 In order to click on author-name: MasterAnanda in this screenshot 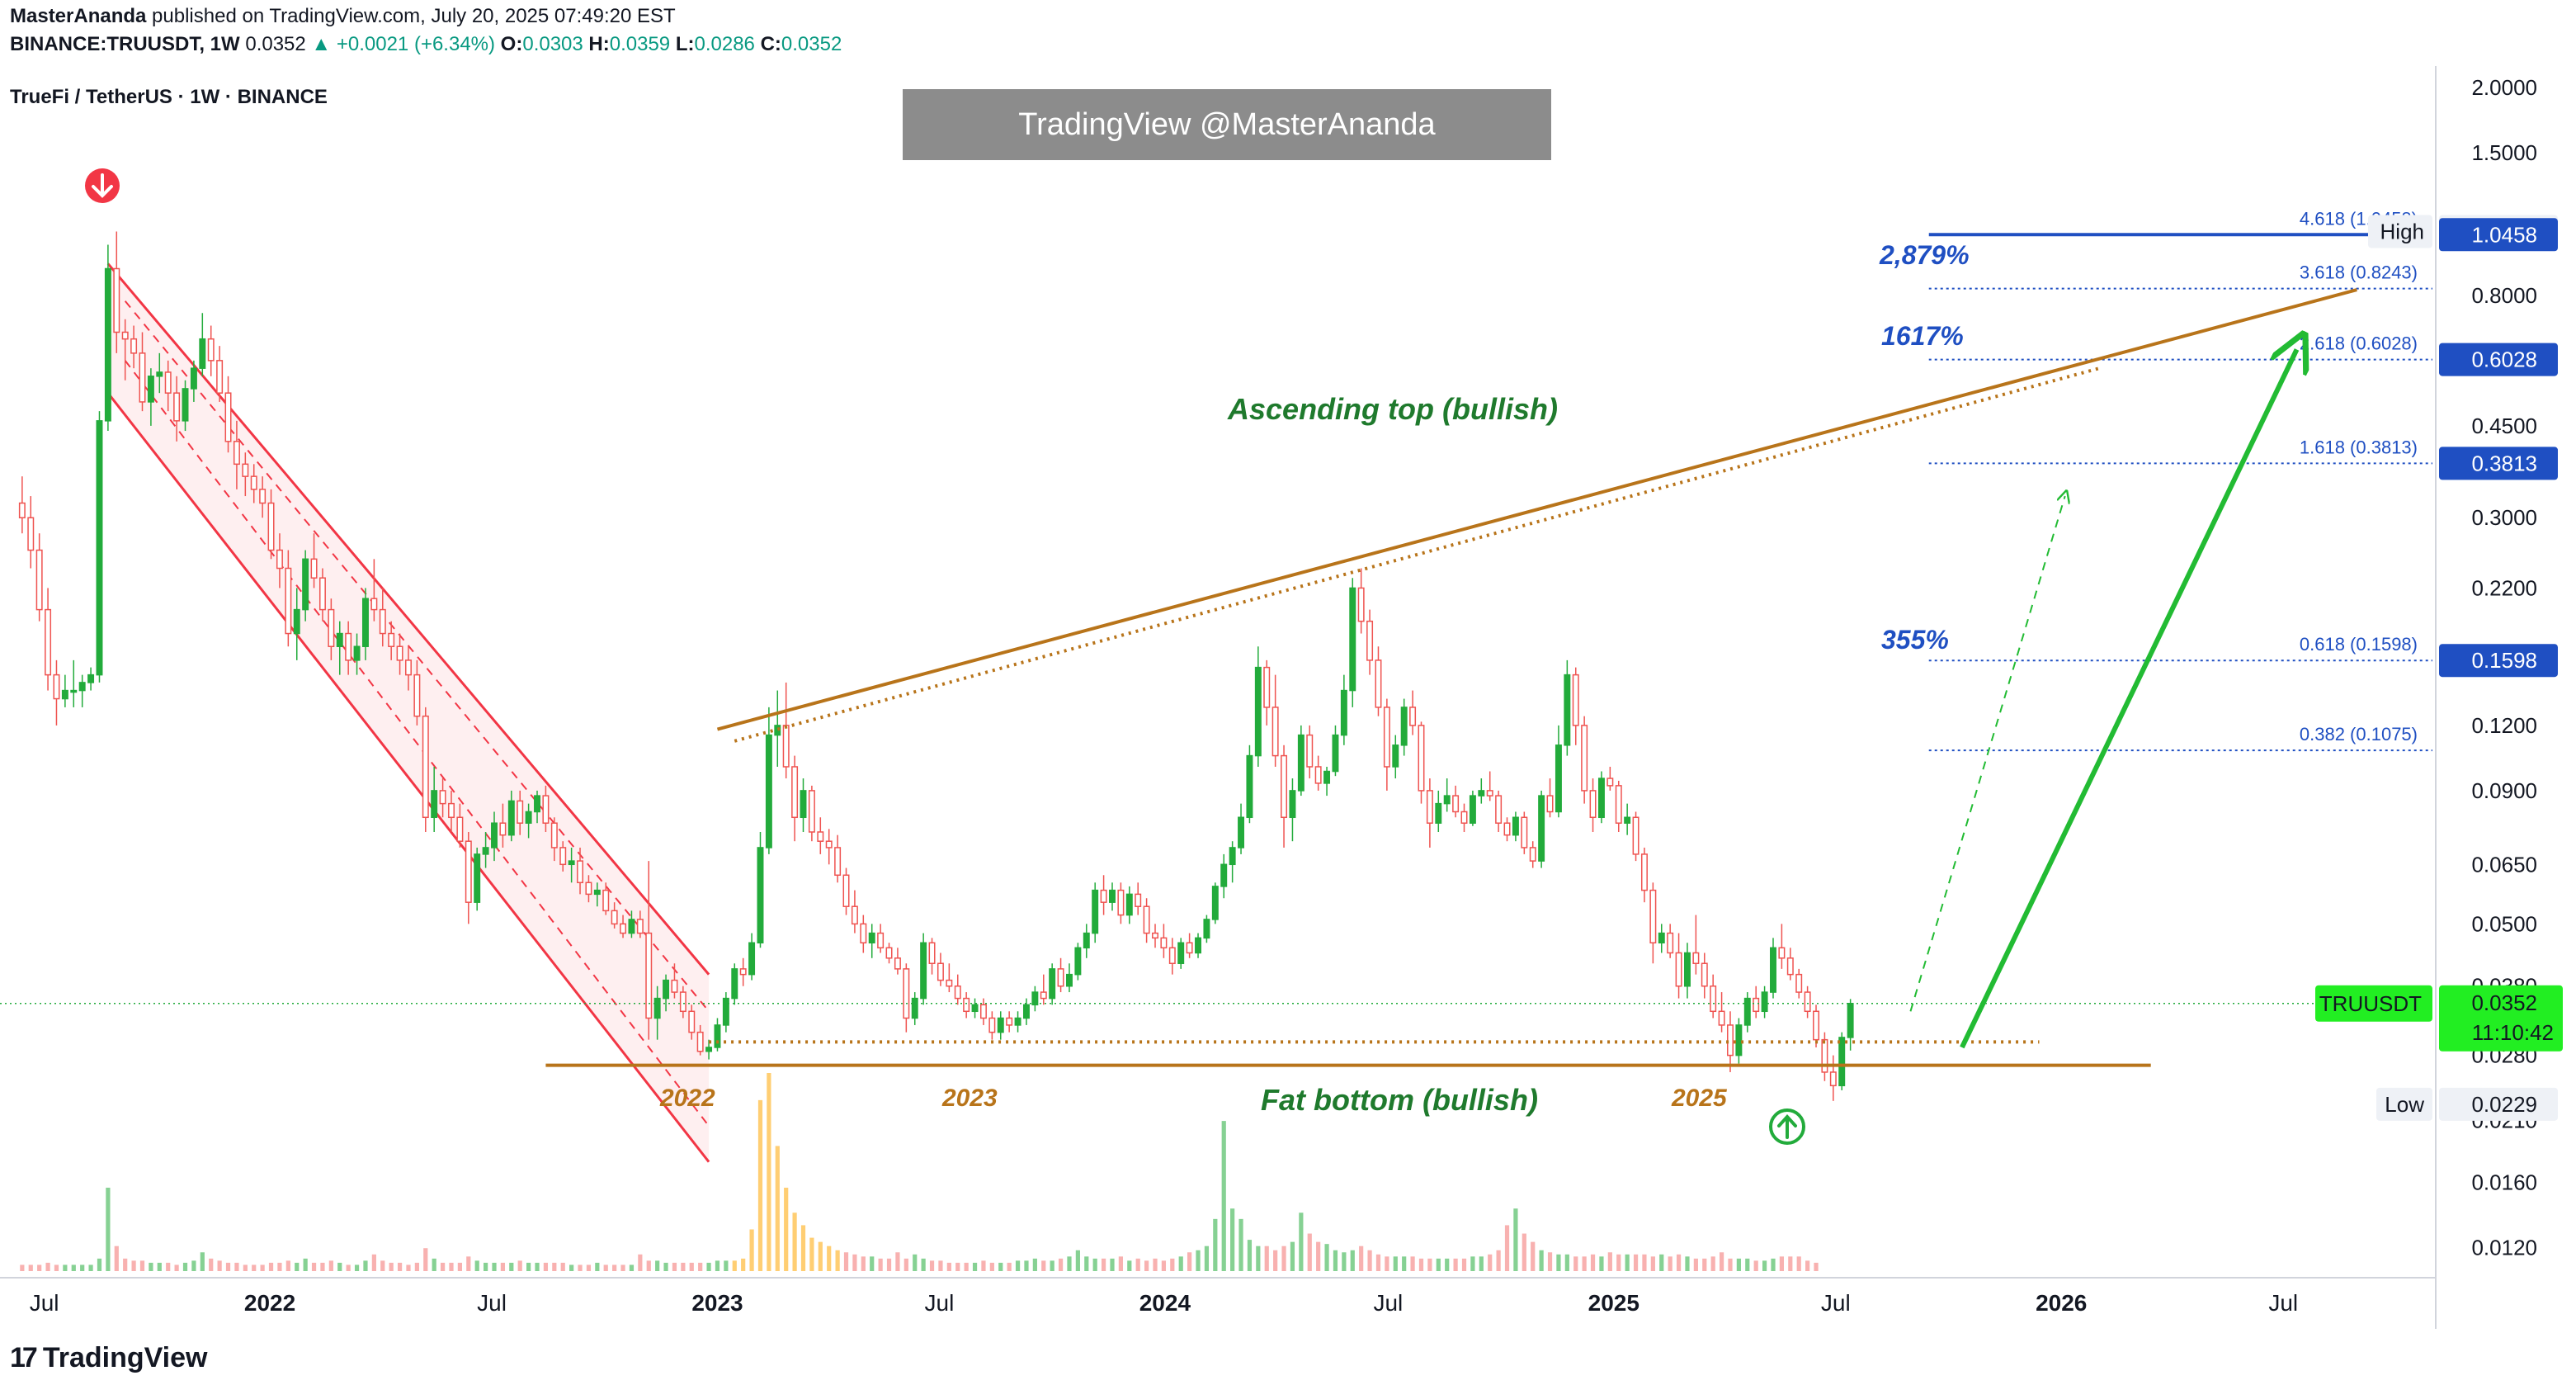, I will do `click(78, 16)`.